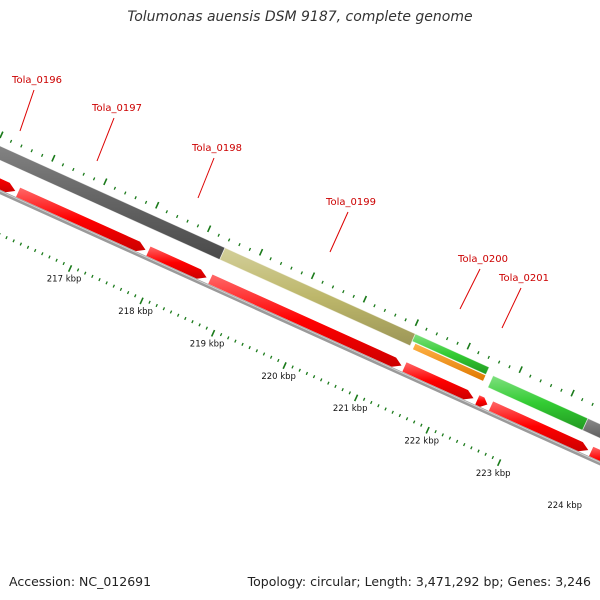  I want to click on accession-text: Accession: NC_012691, so click(80, 581).